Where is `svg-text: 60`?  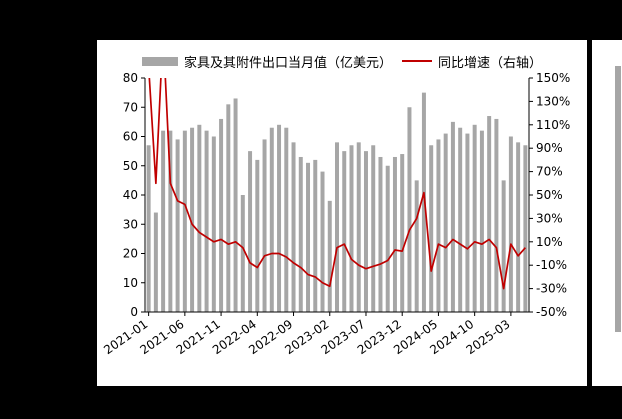
svg-text: 60 is located at coordinates (130, 137).